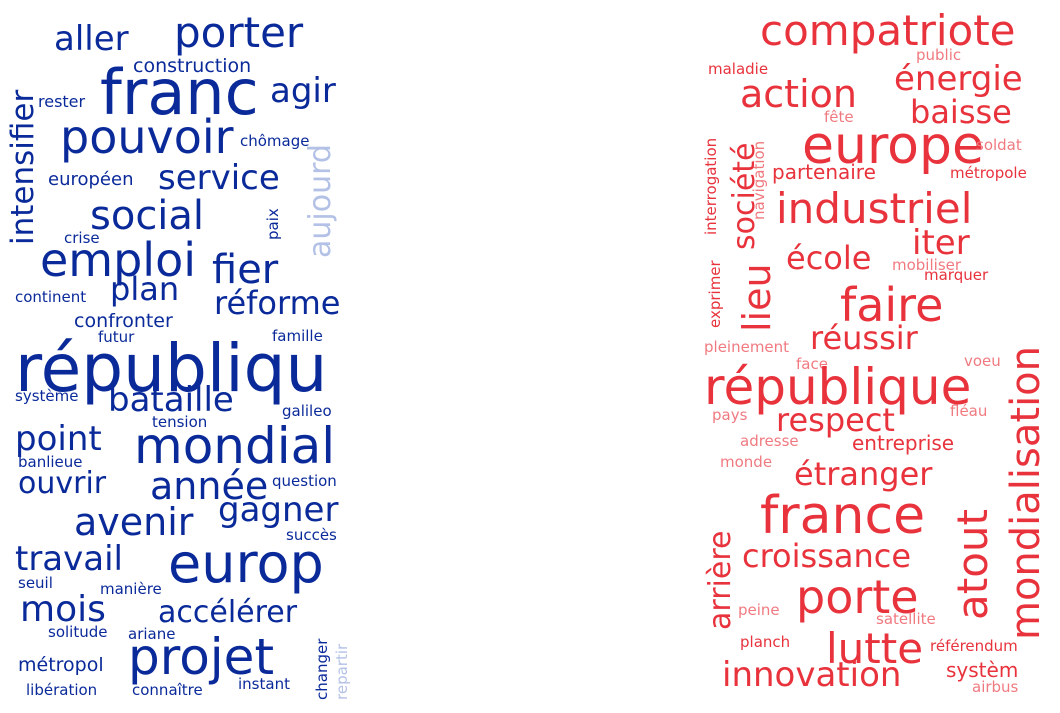  What do you see at coordinates (972, 564) in the screenshot?
I see `word-atout: atout` at bounding box center [972, 564].